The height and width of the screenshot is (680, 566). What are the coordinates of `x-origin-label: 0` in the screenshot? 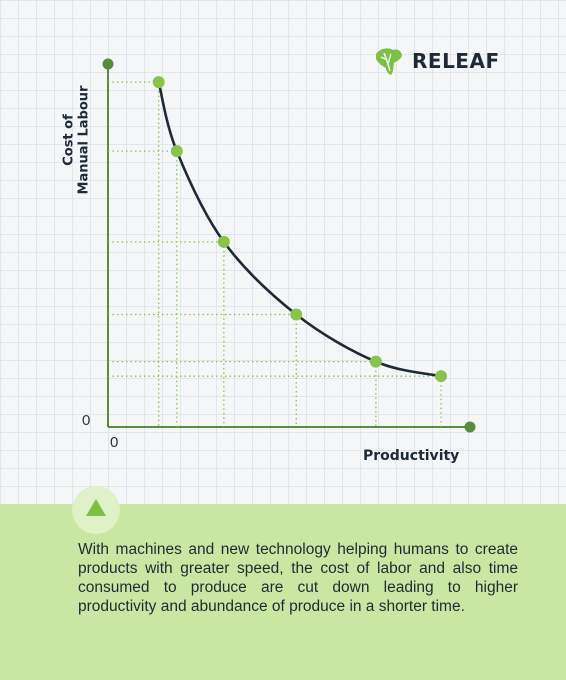 It's located at (114, 442).